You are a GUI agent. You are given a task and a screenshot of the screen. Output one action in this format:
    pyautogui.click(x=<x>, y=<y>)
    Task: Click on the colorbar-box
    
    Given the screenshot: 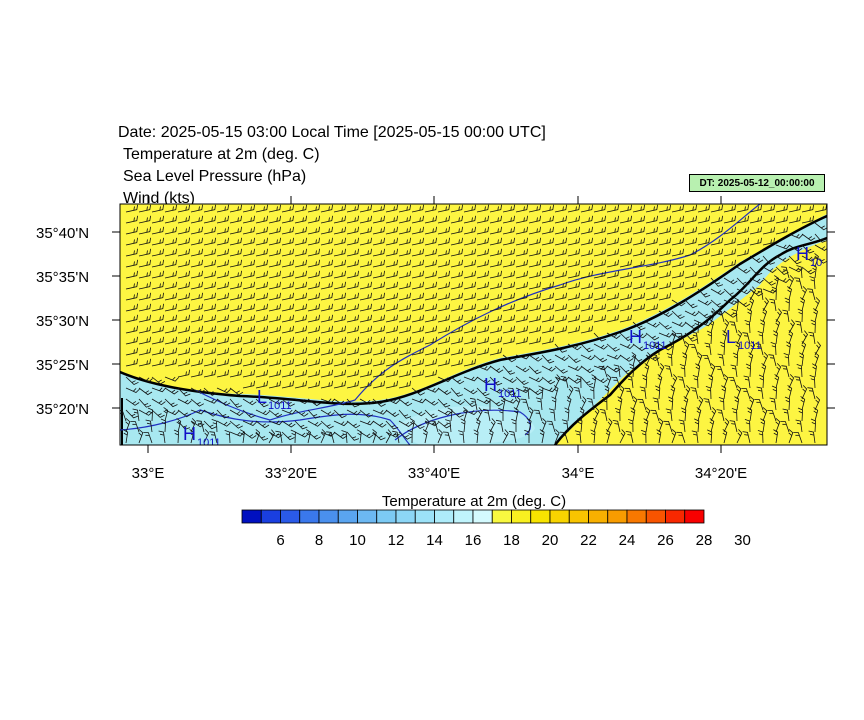 What is the action you would take?
    pyautogui.click(x=675, y=516)
    